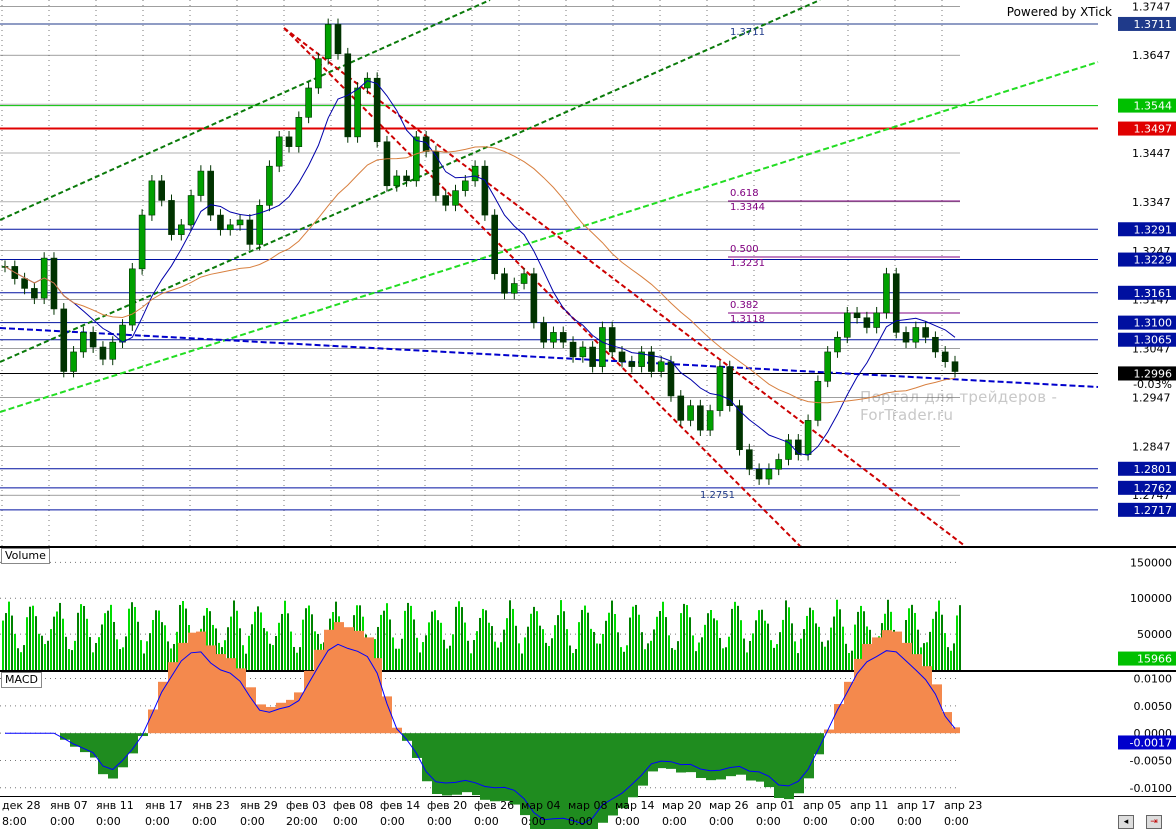  I want to click on macd-tick-label: 0.0050, so click(1153, 706).